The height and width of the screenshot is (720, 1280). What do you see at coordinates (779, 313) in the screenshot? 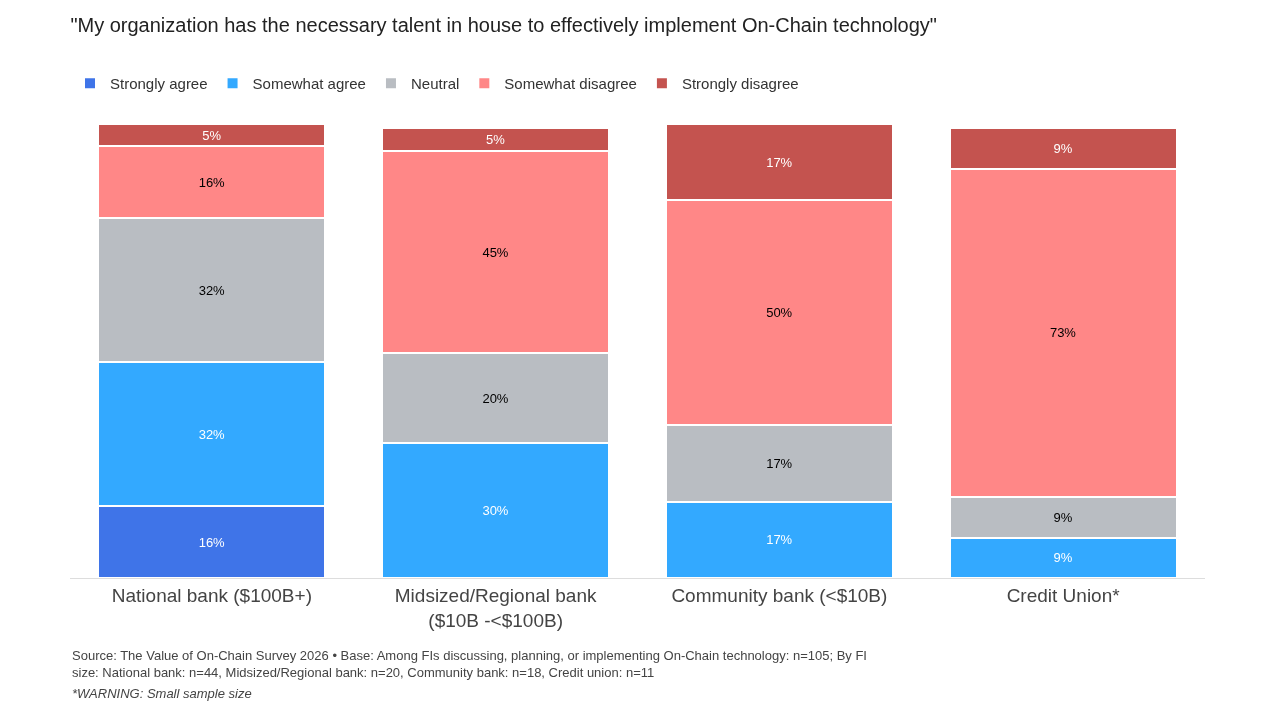
I see `data-label: 50%` at bounding box center [779, 313].